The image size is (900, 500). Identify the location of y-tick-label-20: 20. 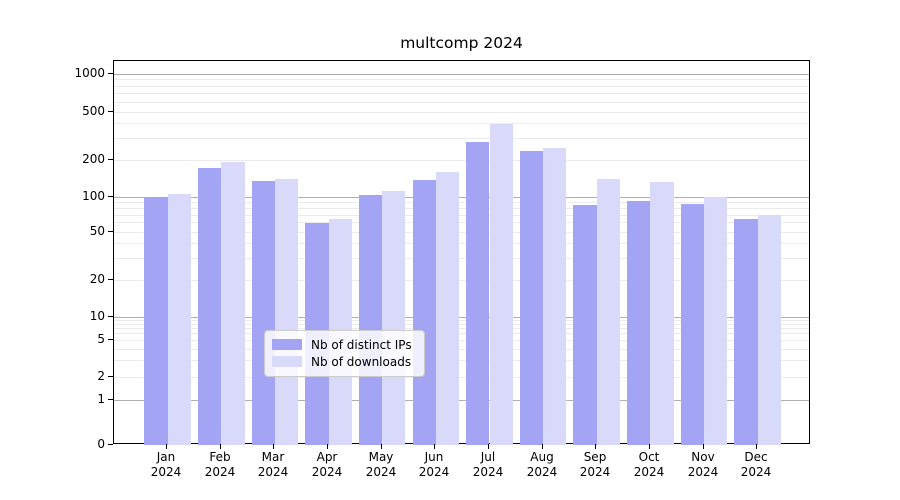
(97, 279).